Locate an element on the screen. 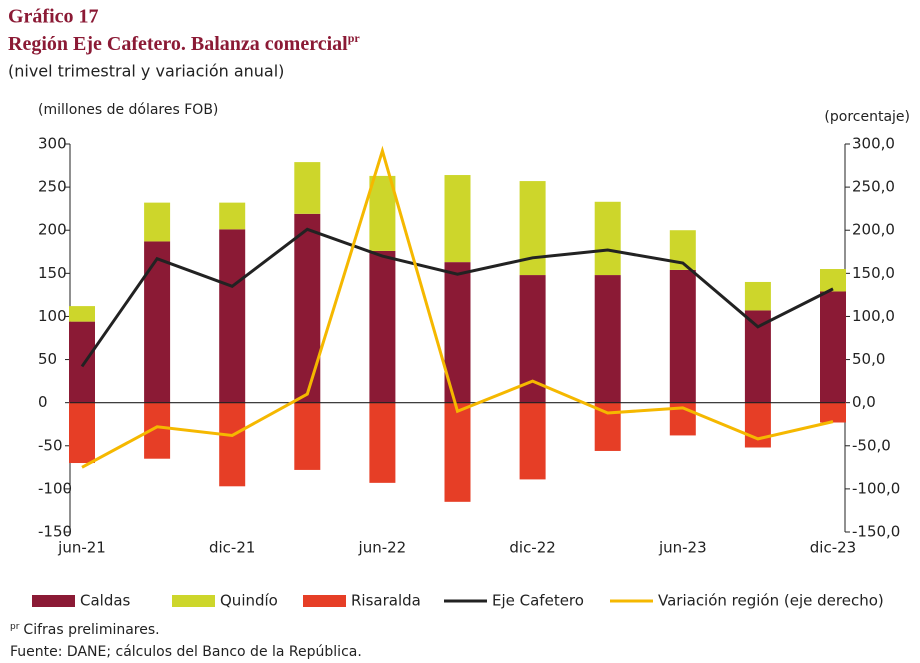 The height and width of the screenshot is (663, 920). legend-label: Caldas is located at coordinates (105, 601).